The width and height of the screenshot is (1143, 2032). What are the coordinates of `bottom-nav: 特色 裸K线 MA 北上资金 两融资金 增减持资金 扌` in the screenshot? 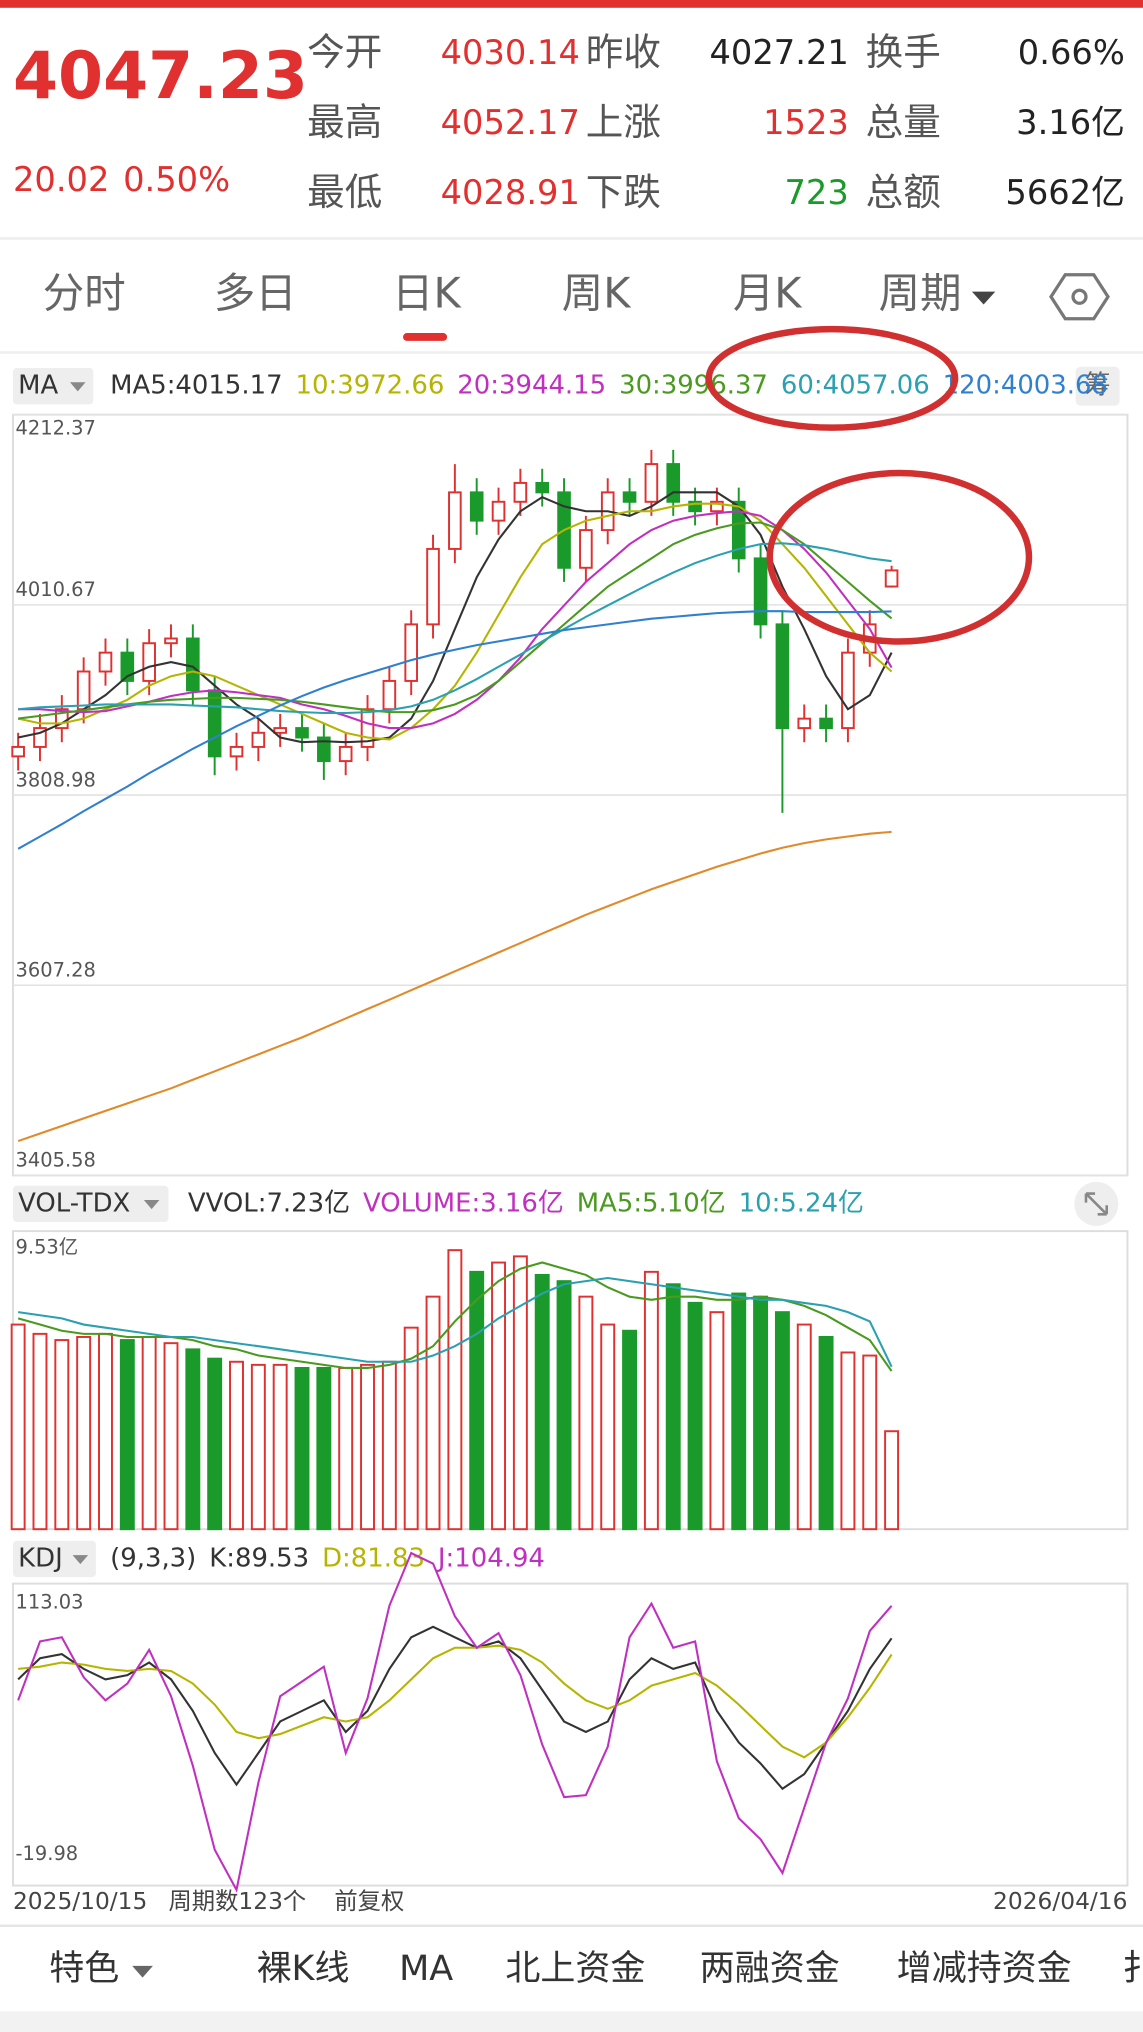 It's located at (596, 1969).